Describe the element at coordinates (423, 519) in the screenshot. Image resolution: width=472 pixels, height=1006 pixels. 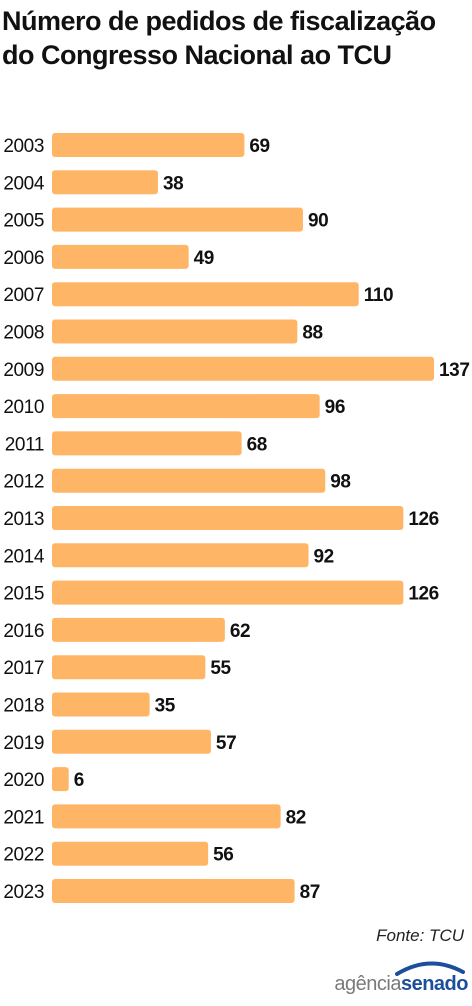
I see `value-label-2013: 126` at that location.